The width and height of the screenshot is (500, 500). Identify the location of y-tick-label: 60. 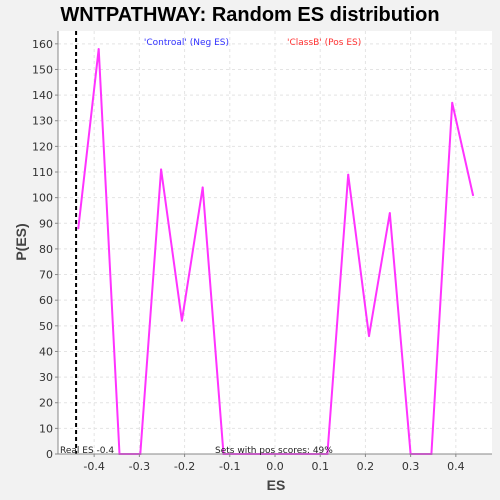
(46, 300).